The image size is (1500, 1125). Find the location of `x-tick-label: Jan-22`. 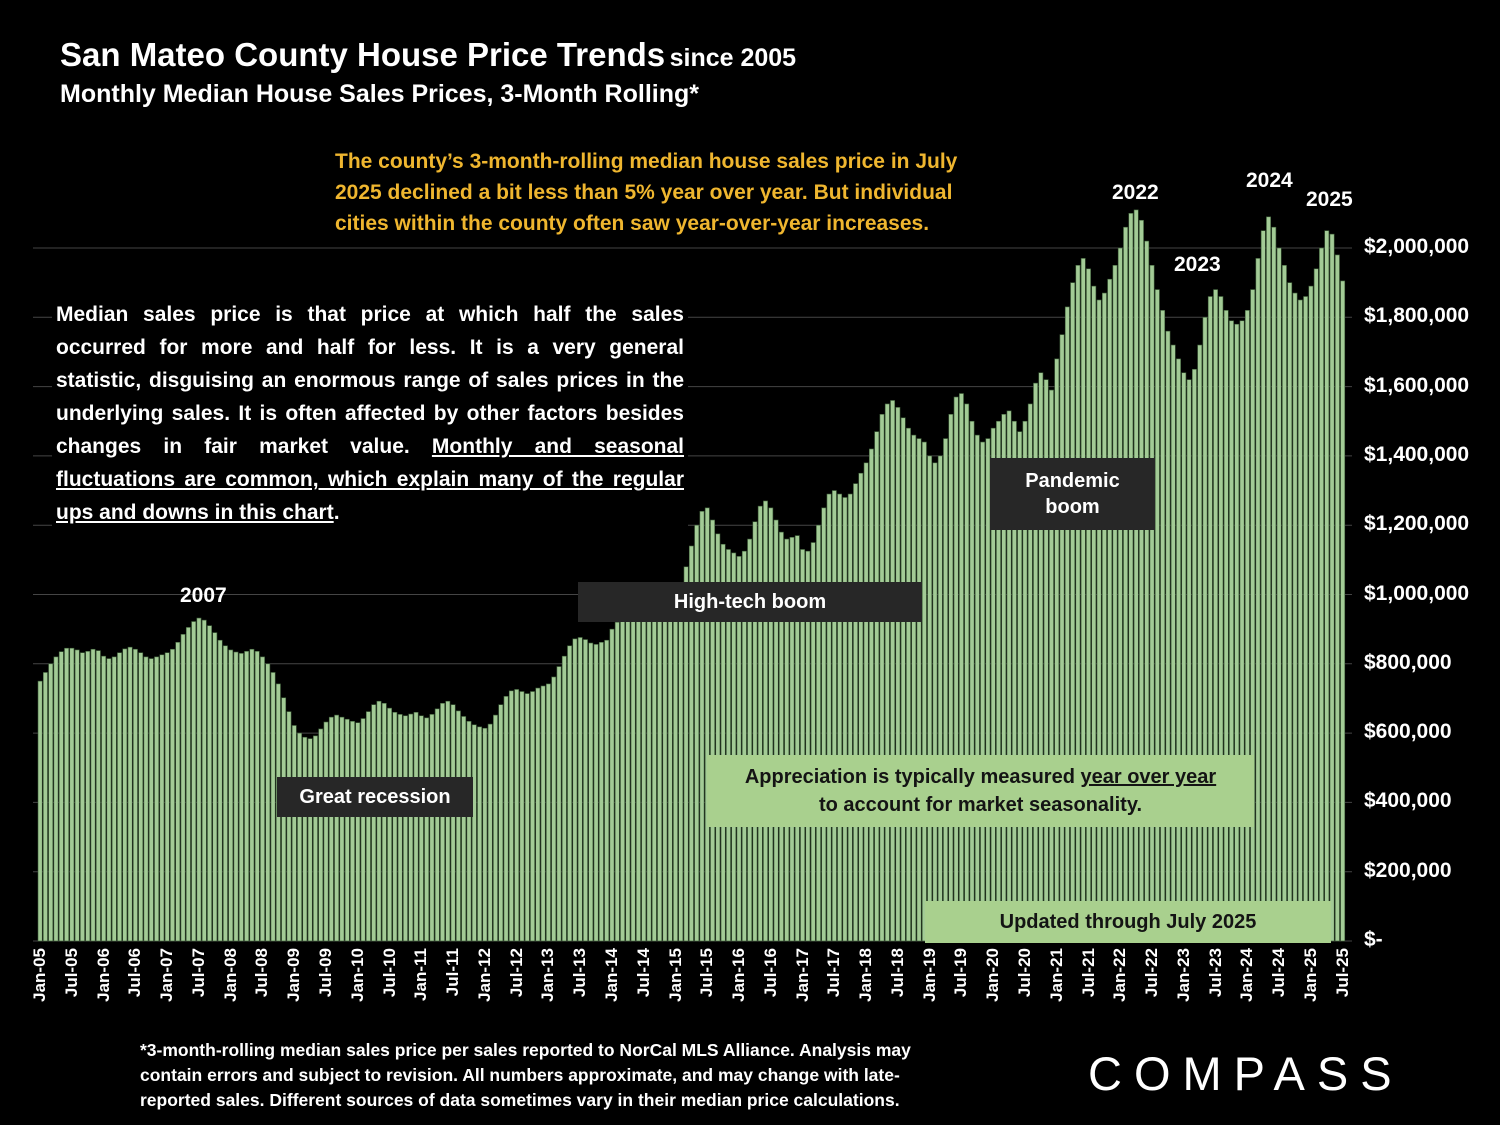

x-tick-label: Jan-22 is located at coordinates (1120, 975).